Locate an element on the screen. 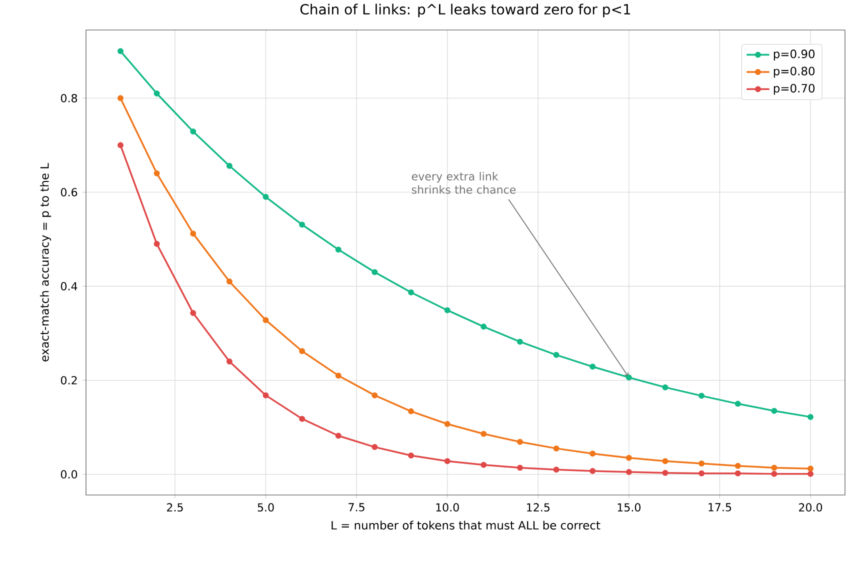 This screenshot has width=858, height=569. legend-label: p=0.70 is located at coordinates (794, 89).